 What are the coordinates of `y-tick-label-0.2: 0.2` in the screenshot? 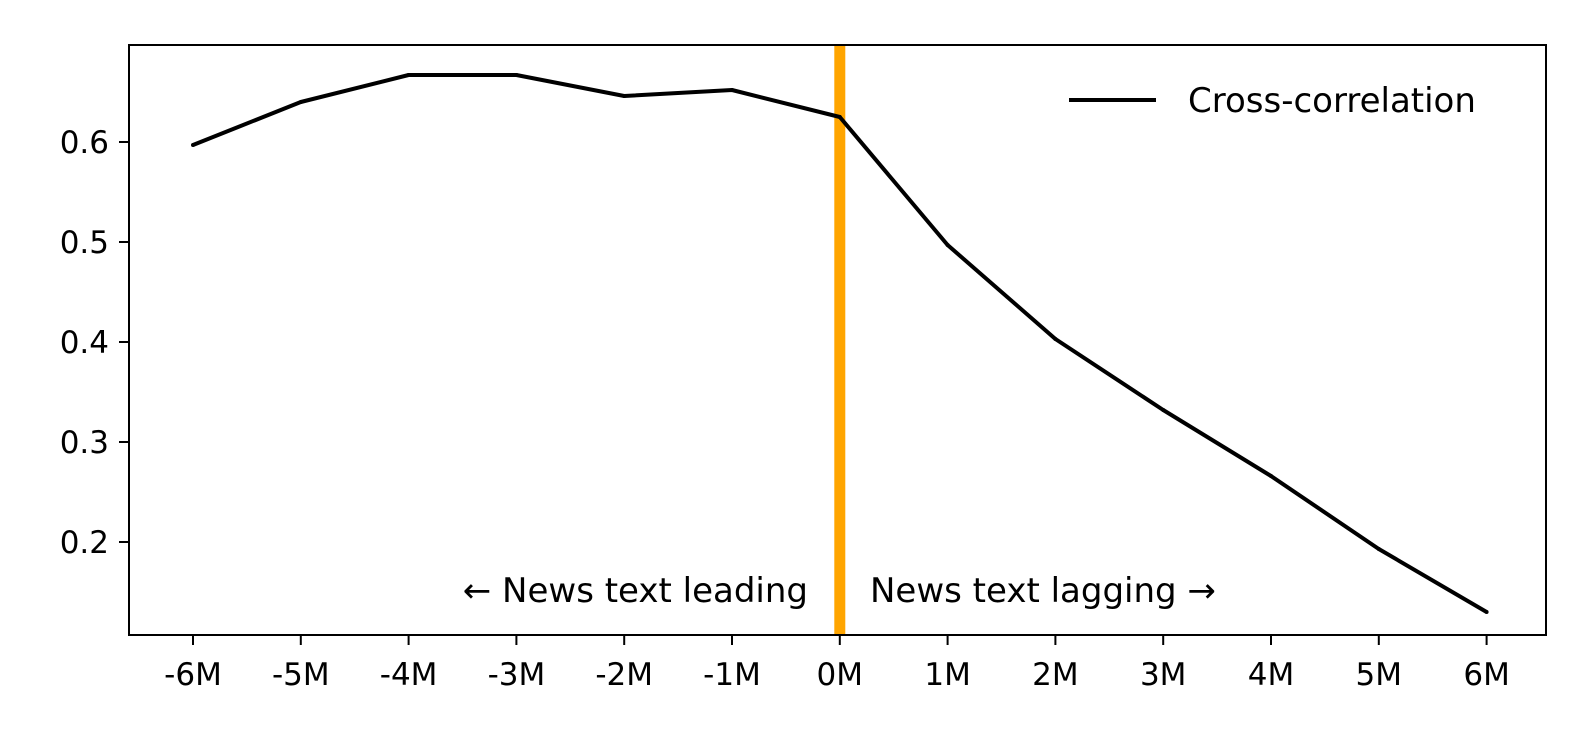 It's located at (84, 543).